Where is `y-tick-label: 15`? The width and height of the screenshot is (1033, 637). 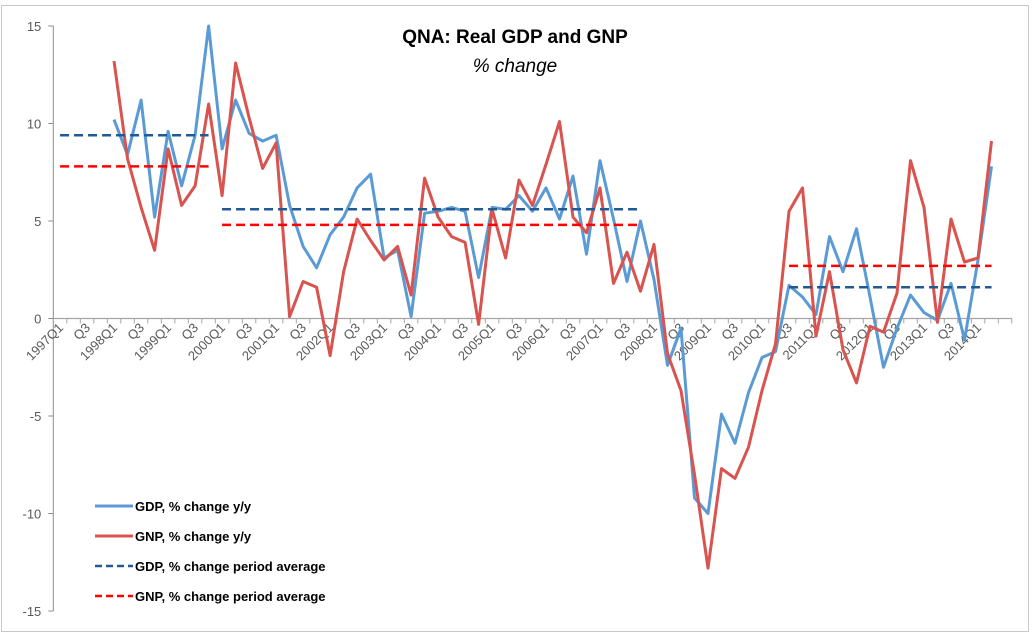
y-tick-label: 15 is located at coordinates (34, 26).